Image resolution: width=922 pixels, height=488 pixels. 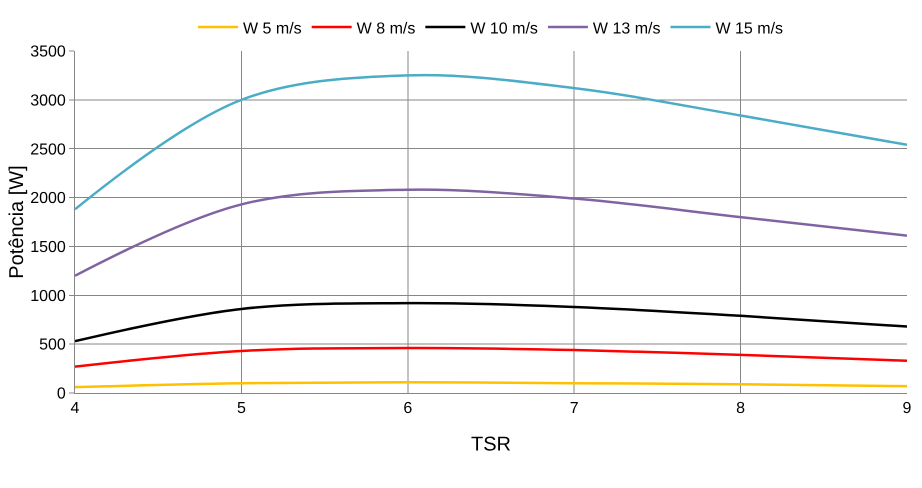 What do you see at coordinates (48, 101) in the screenshot?
I see `y-tick-label: 3000` at bounding box center [48, 101].